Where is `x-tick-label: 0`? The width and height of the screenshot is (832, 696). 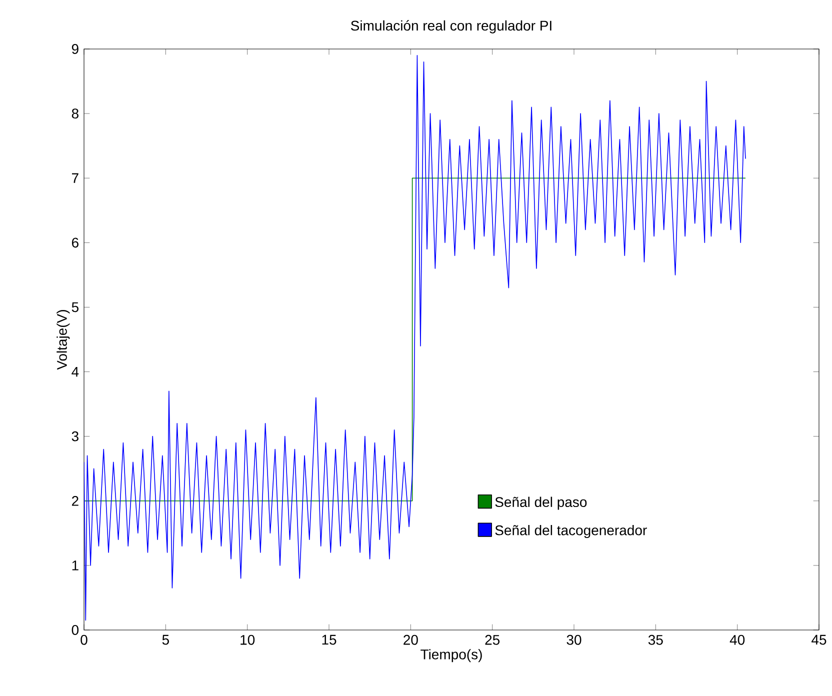 x-tick-label: 0 is located at coordinates (84, 639).